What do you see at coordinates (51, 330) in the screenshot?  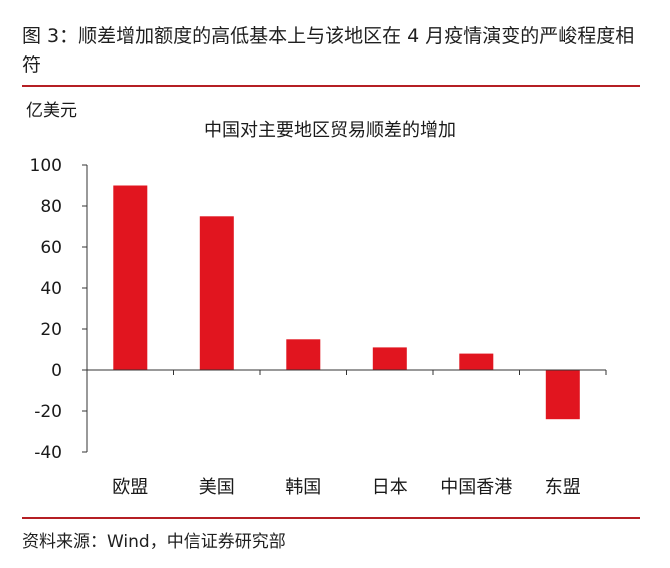 I see `y-tick-label: 20` at bounding box center [51, 330].